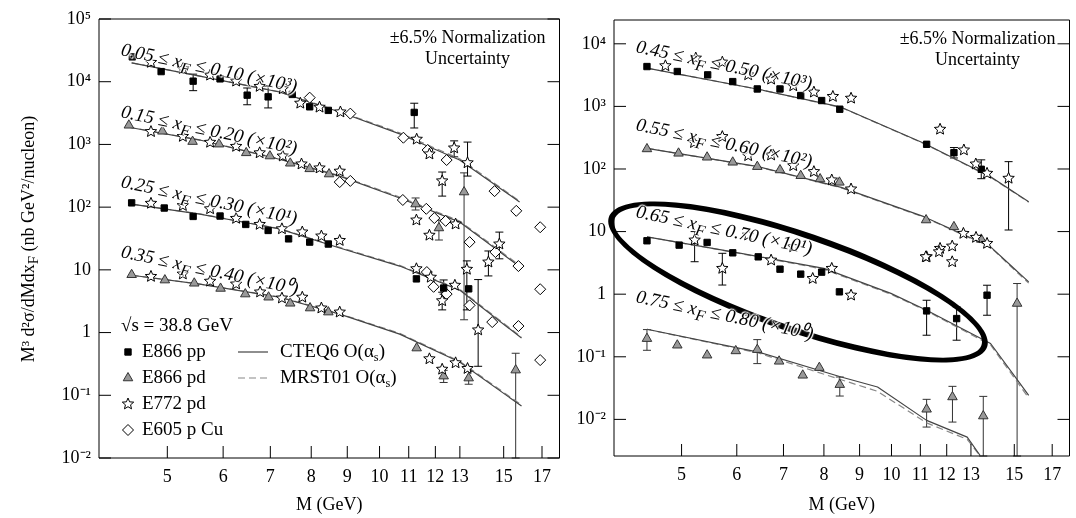 The width and height of the screenshot is (1076, 518). I want to click on legend-label: E772 pd, so click(174, 402).